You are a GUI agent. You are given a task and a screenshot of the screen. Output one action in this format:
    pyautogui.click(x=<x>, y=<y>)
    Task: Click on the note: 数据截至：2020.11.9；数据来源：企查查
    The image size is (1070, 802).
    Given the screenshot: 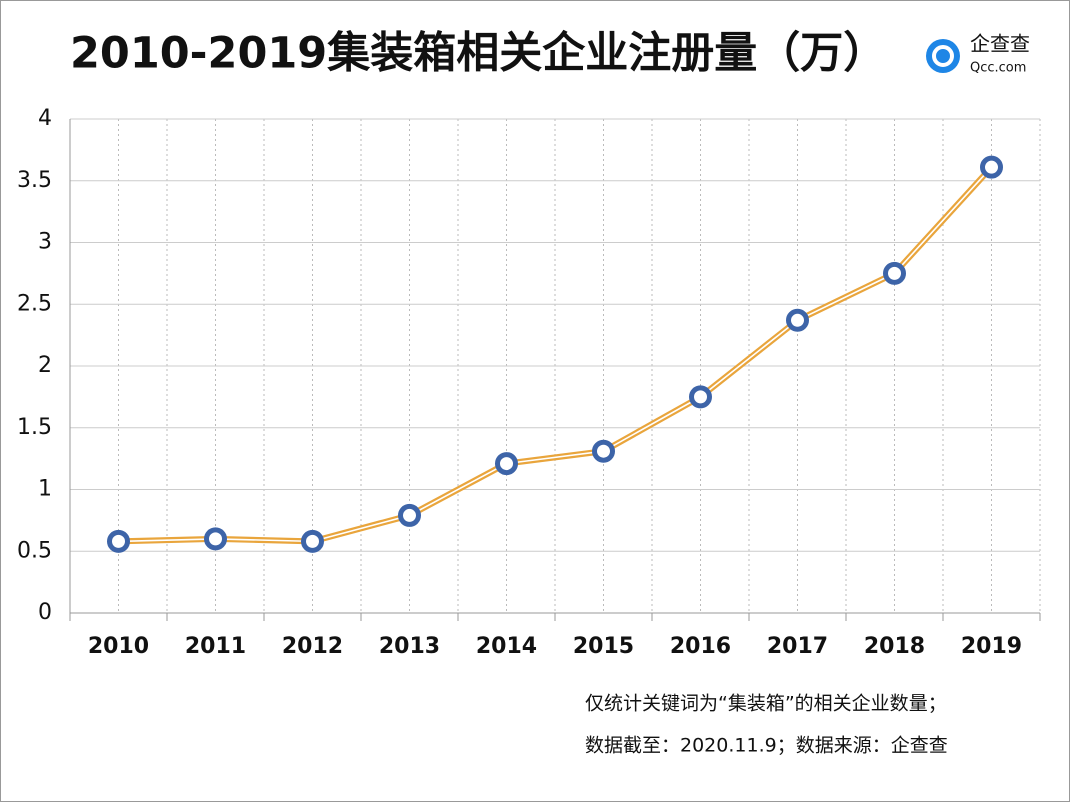 What is the action you would take?
    pyautogui.click(x=766, y=746)
    